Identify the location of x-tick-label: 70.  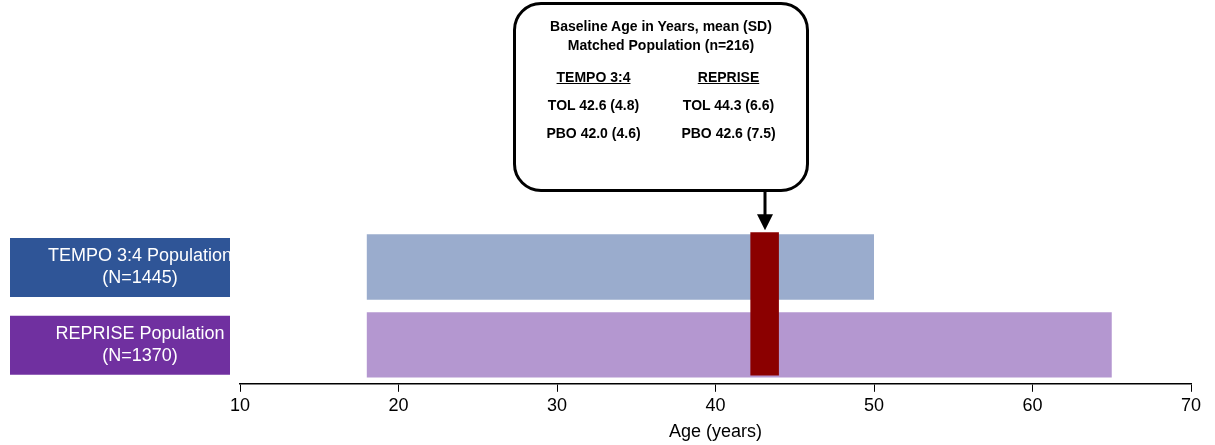
(1191, 404).